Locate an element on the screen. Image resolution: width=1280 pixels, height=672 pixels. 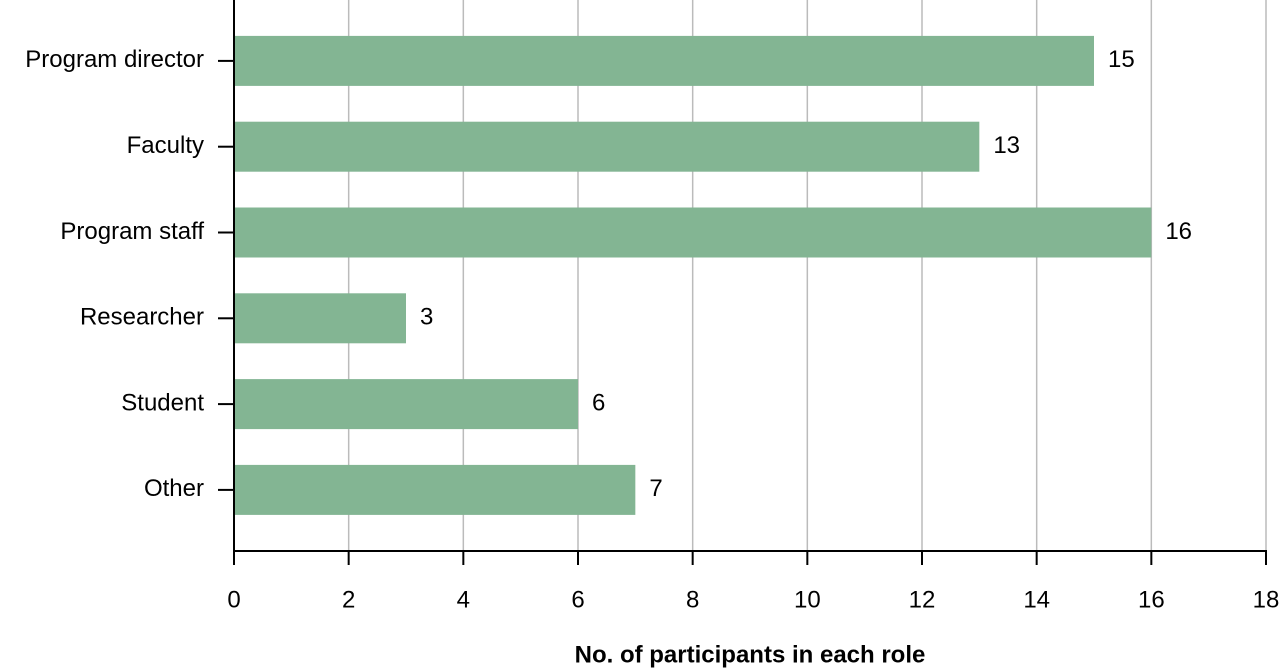
data-label: 15 is located at coordinates (1121, 59).